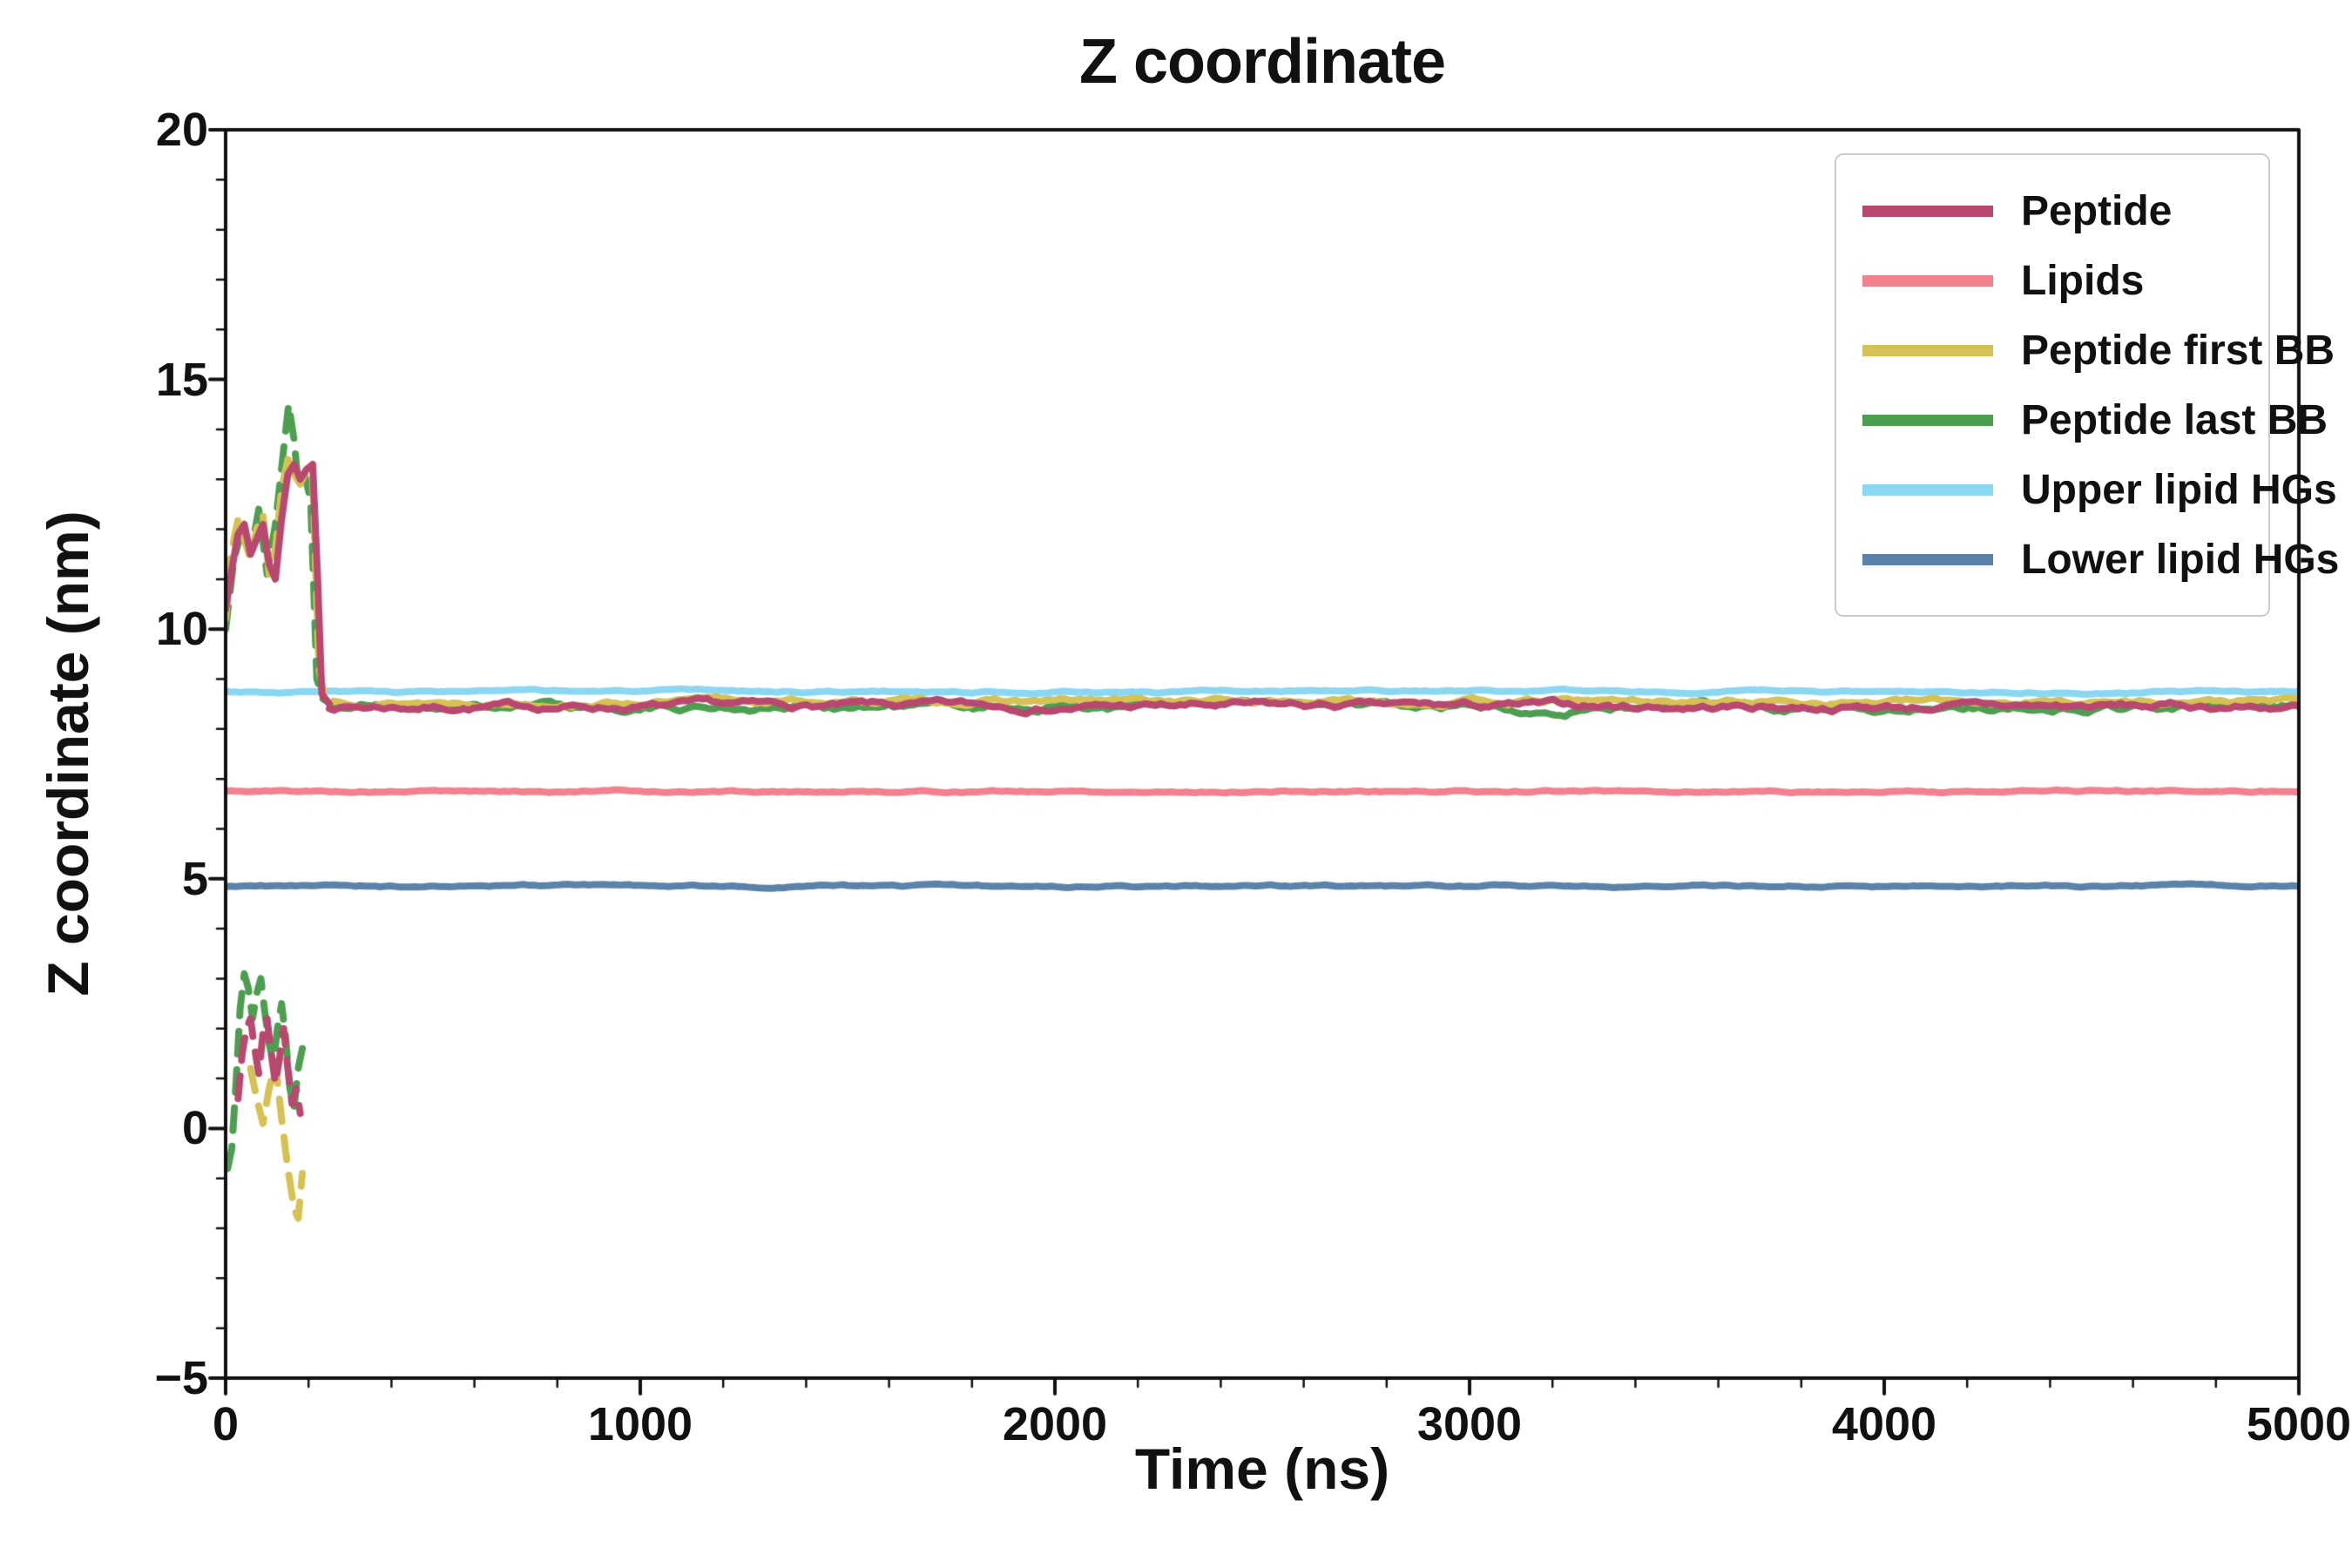 The height and width of the screenshot is (1568, 2352). Describe the element at coordinates (182, 379) in the screenshot. I see `y-tick-label: 15` at that location.